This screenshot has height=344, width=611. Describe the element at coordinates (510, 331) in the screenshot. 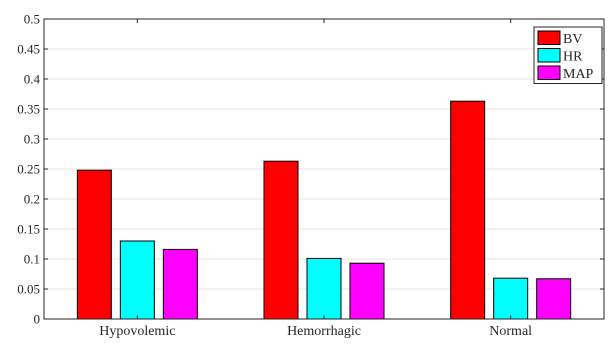

I see `x-category-label: Normal` at that location.